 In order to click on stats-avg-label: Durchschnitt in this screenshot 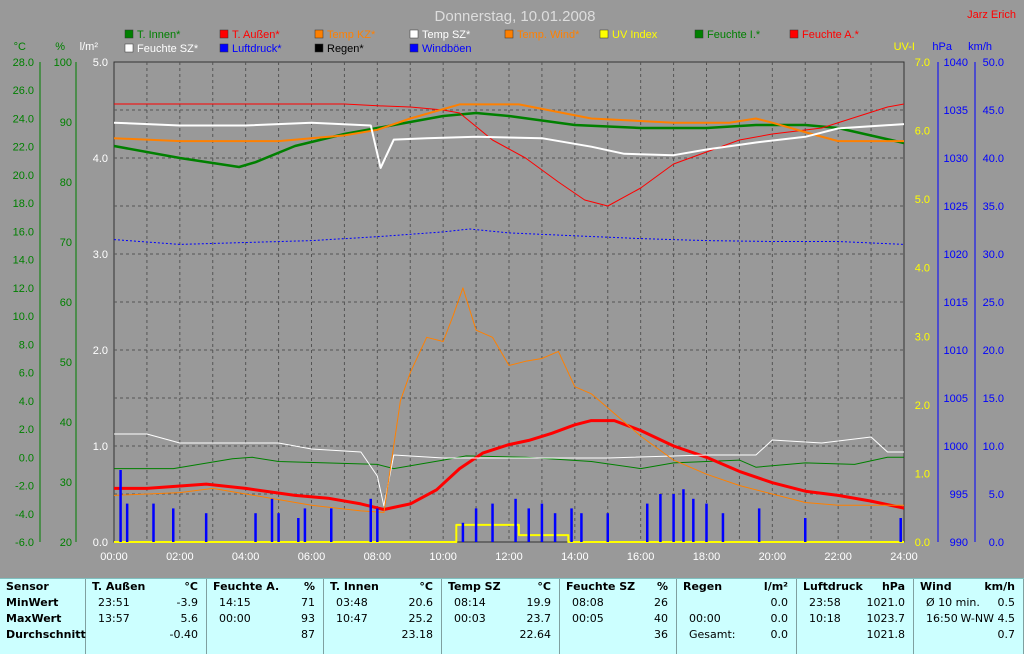, I will do `click(46, 634)`.